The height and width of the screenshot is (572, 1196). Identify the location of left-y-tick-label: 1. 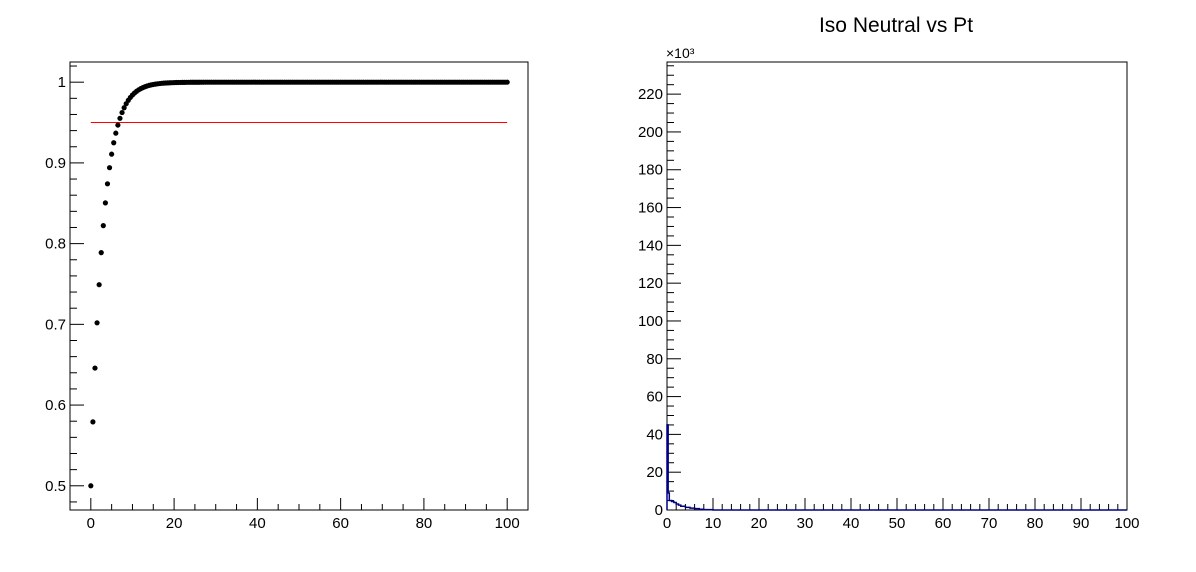
(62, 82).